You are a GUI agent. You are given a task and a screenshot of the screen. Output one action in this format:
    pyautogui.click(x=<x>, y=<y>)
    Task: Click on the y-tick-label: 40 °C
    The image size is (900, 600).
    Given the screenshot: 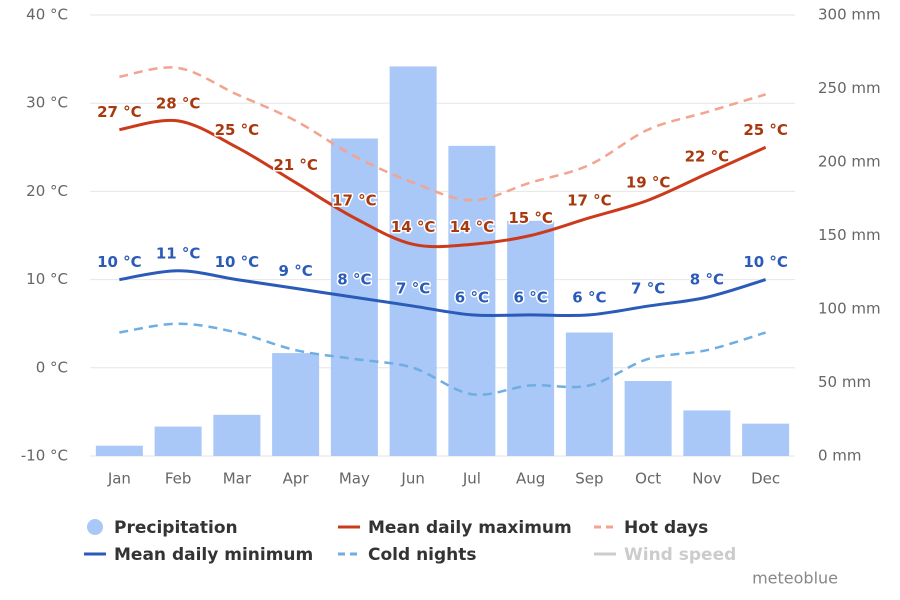 What is the action you would take?
    pyautogui.click(x=47, y=15)
    